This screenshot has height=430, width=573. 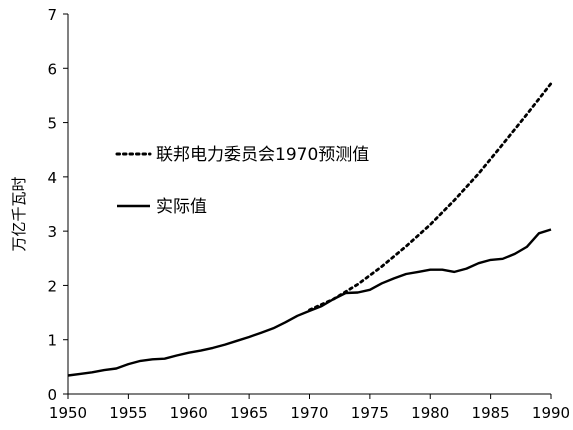 I want to click on x-tick-label: 1970, so click(x=309, y=413).